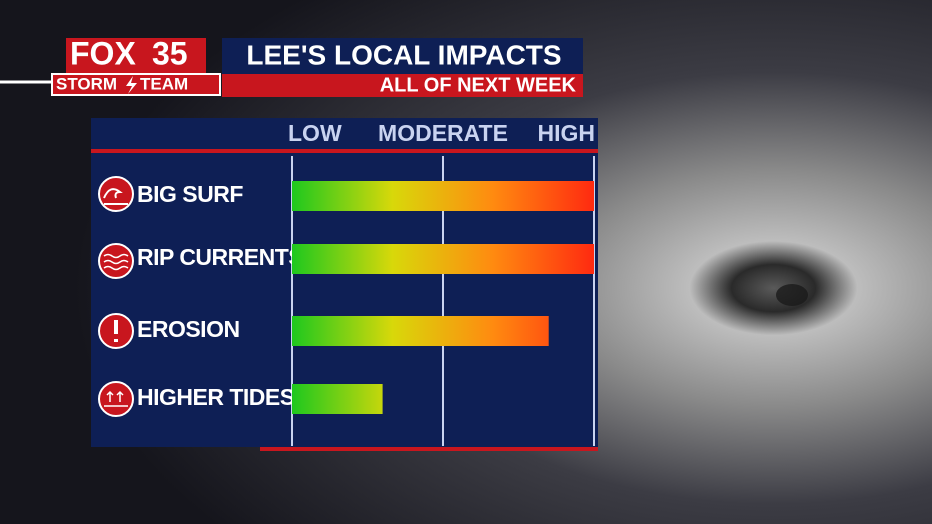  I want to click on chart-title: LEE'S LOCAL IMPACTS, so click(403, 54).